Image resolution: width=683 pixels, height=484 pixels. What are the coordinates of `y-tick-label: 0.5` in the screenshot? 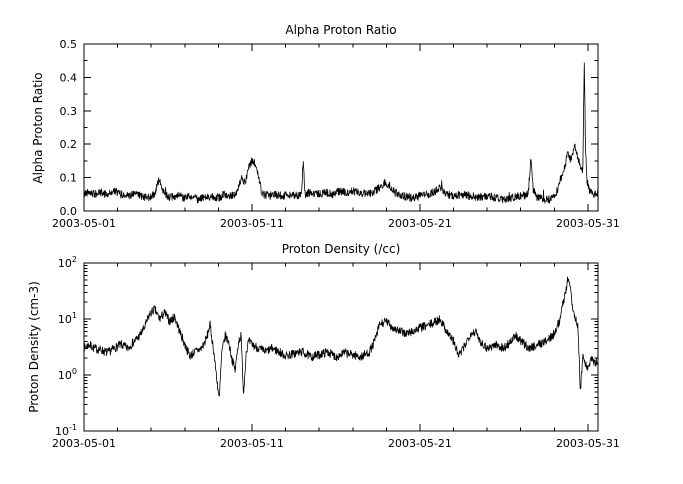 It's located at (69, 44).